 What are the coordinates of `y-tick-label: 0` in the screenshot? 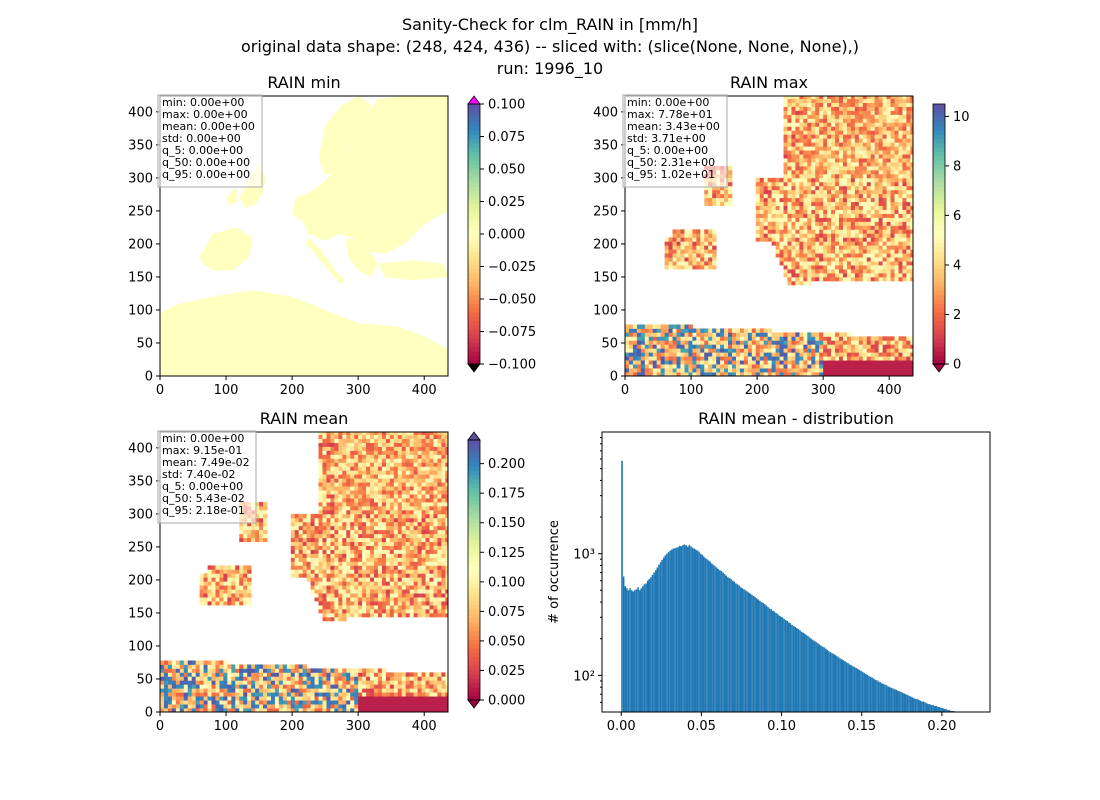 It's located at (149, 377).